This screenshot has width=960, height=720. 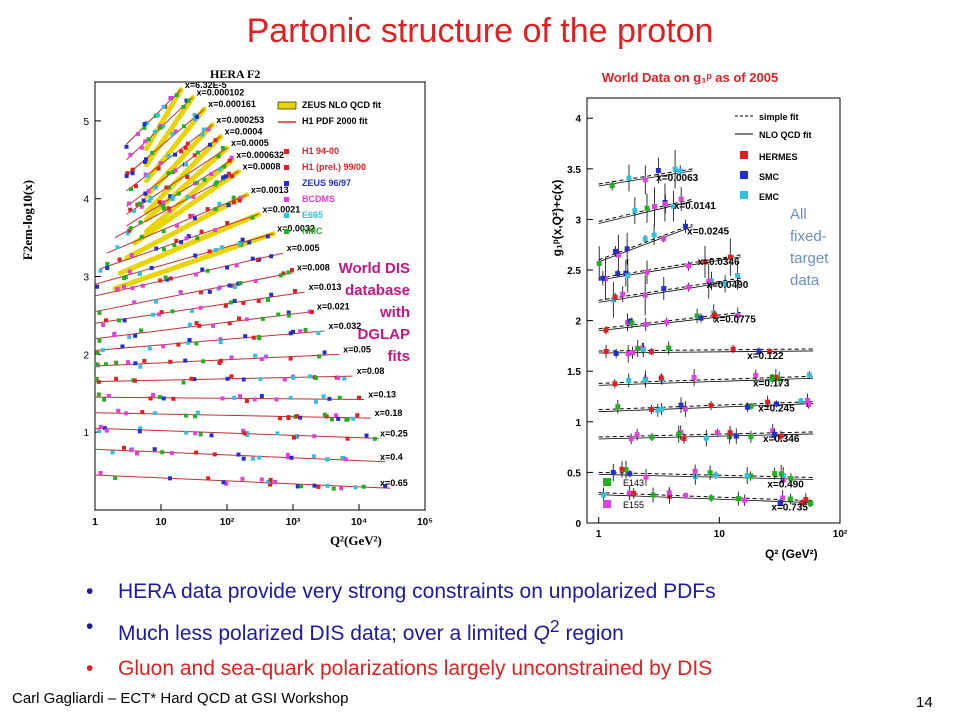 I want to click on simple-fit-line, so click(x=645, y=210).